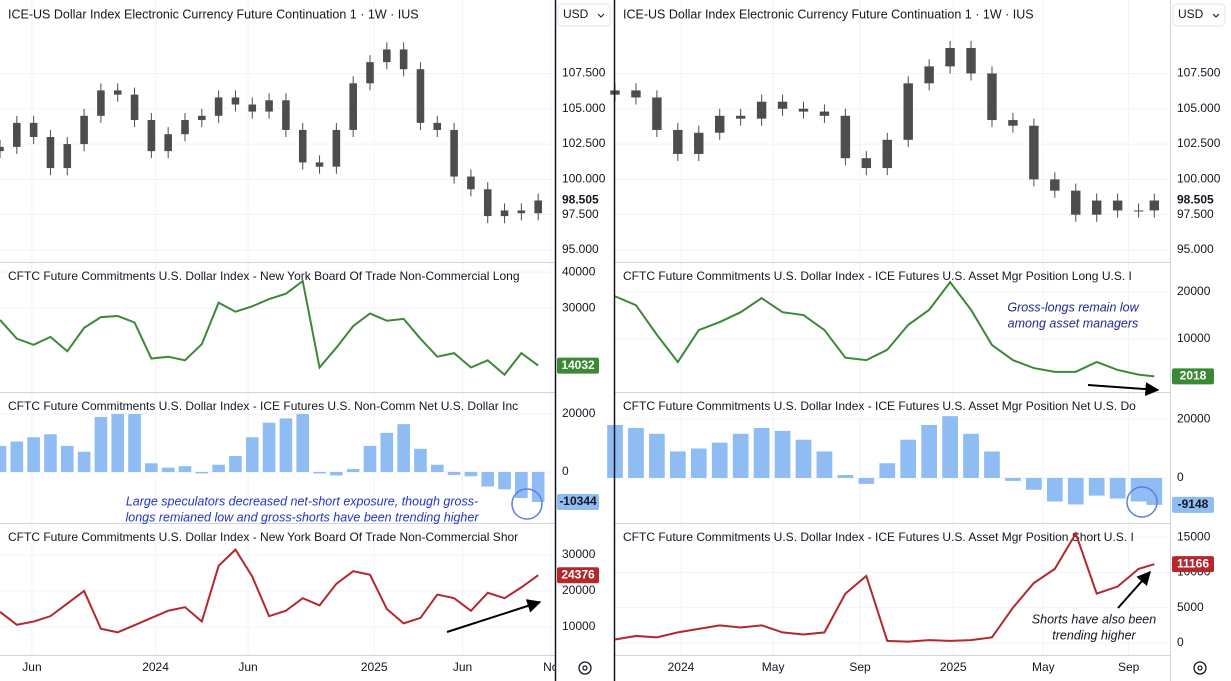 Image resolution: width=1231 pixels, height=681 pixels. I want to click on last-value-label: 14032, so click(578, 365).